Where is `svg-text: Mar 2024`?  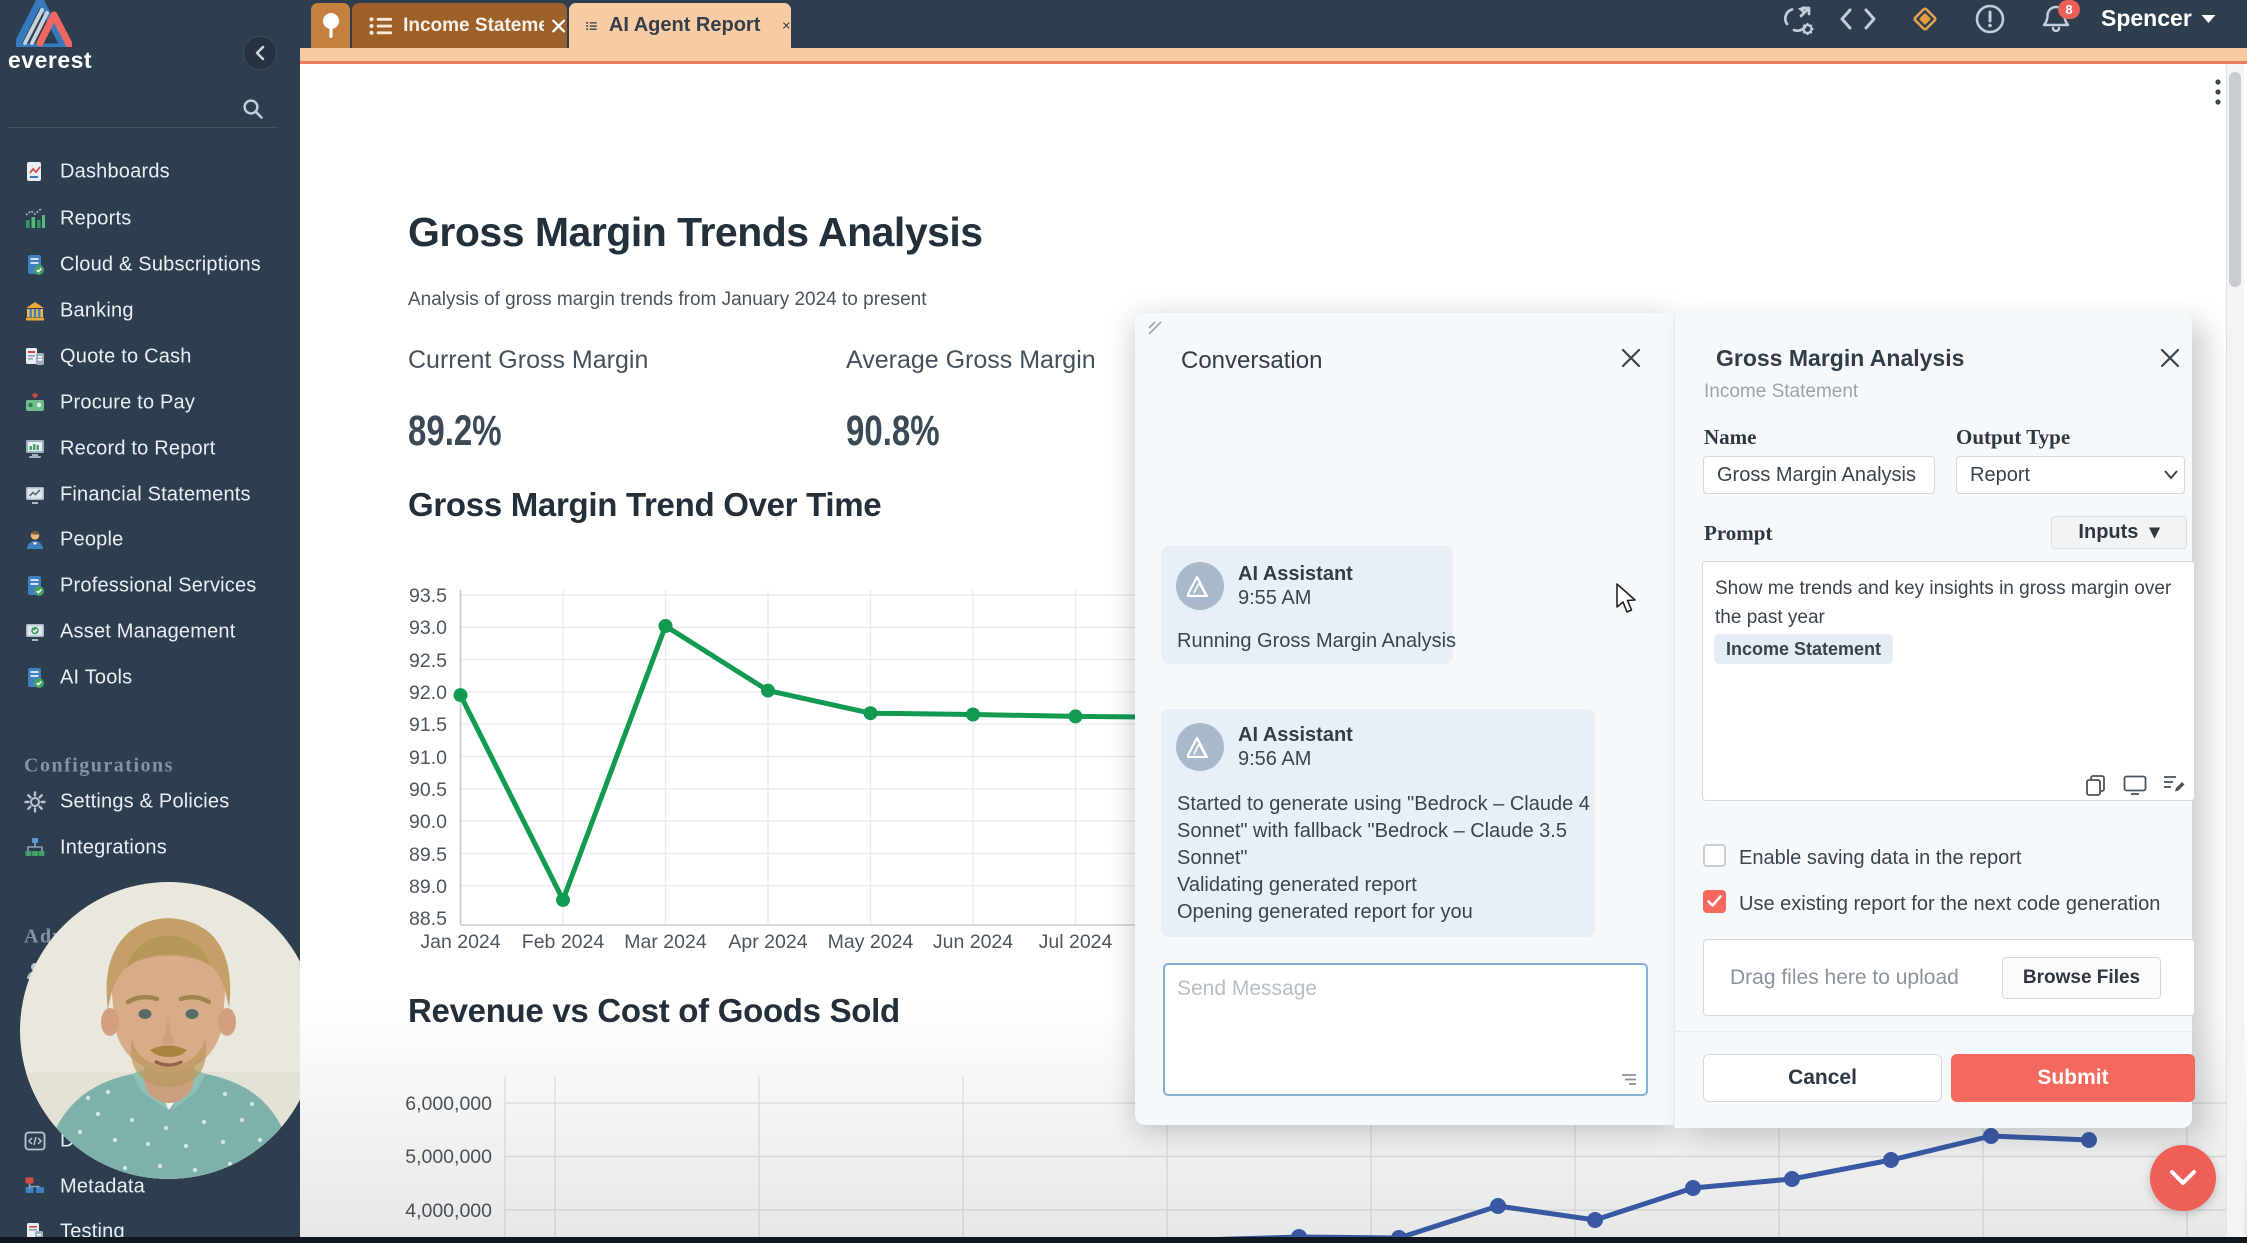
svg-text: Mar 2024 is located at coordinates (665, 942).